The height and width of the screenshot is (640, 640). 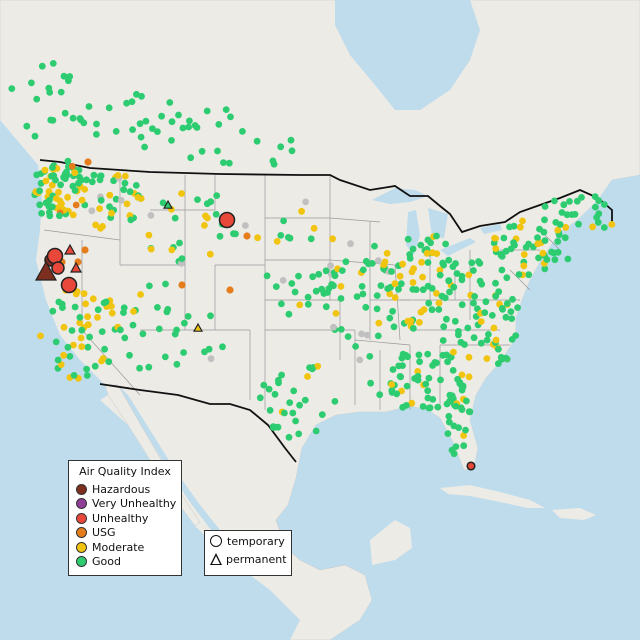 What do you see at coordinates (118, 547) in the screenshot?
I see `legend-label: Moderate` at bounding box center [118, 547].